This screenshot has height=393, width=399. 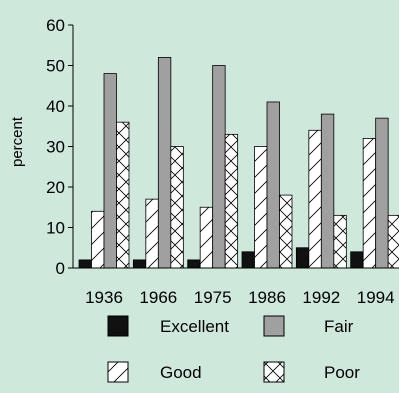 I want to click on bar-excellent-1992, so click(x=302, y=258).